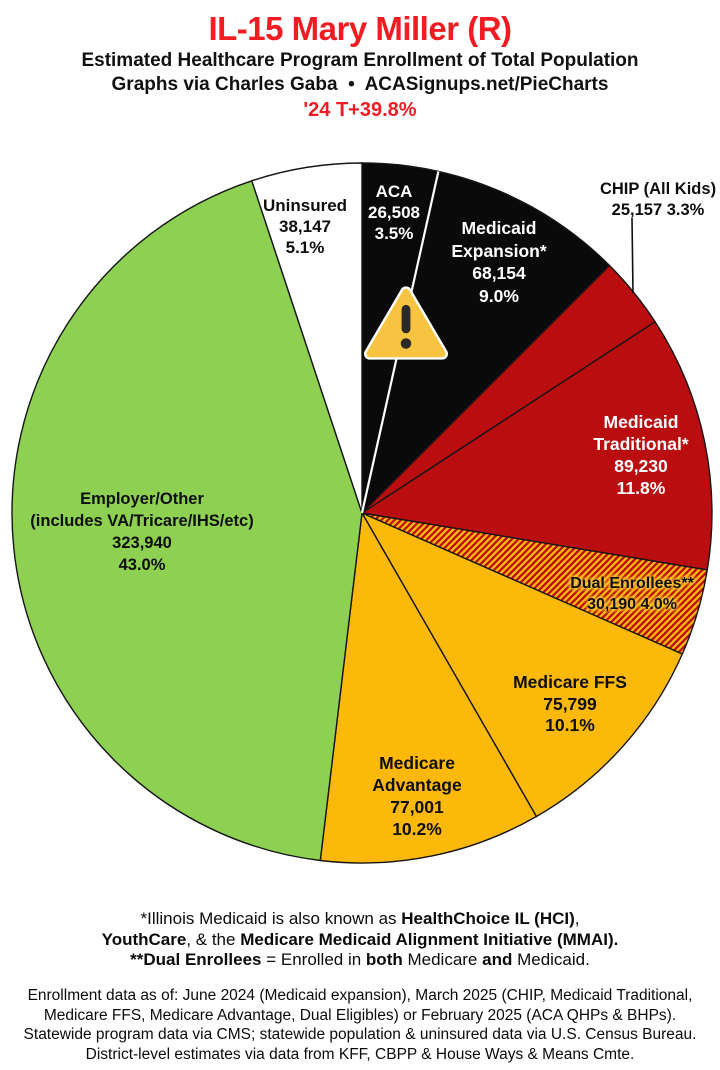 Image resolution: width=720 pixels, height=1070 pixels. I want to click on exclamation-bar, so click(406, 319).